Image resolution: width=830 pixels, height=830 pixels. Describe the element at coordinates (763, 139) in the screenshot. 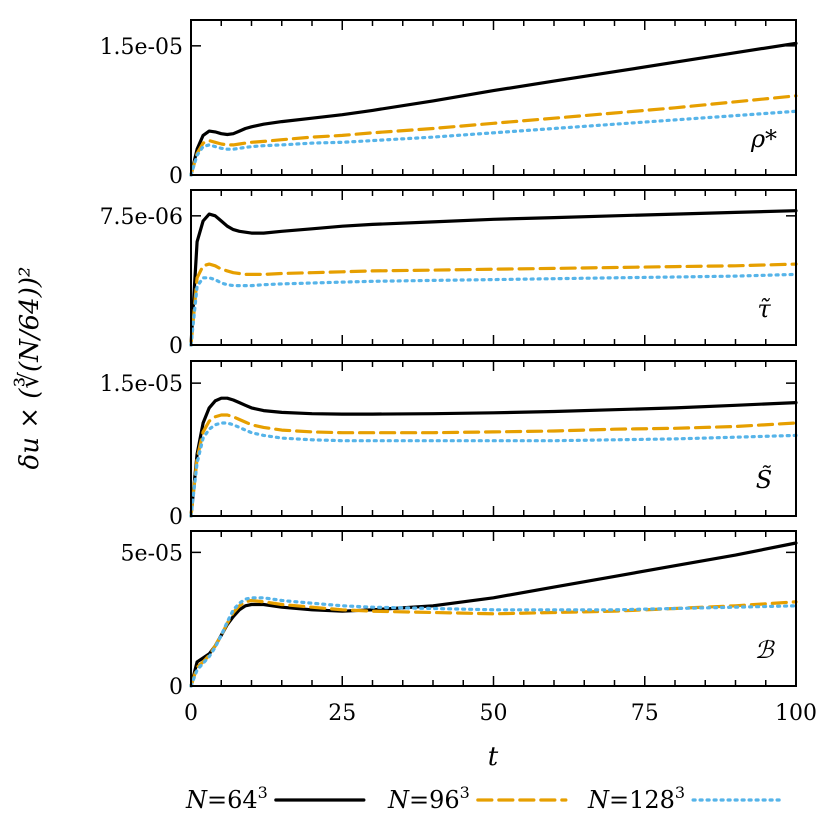

I see `panel-label: ρ*` at that location.